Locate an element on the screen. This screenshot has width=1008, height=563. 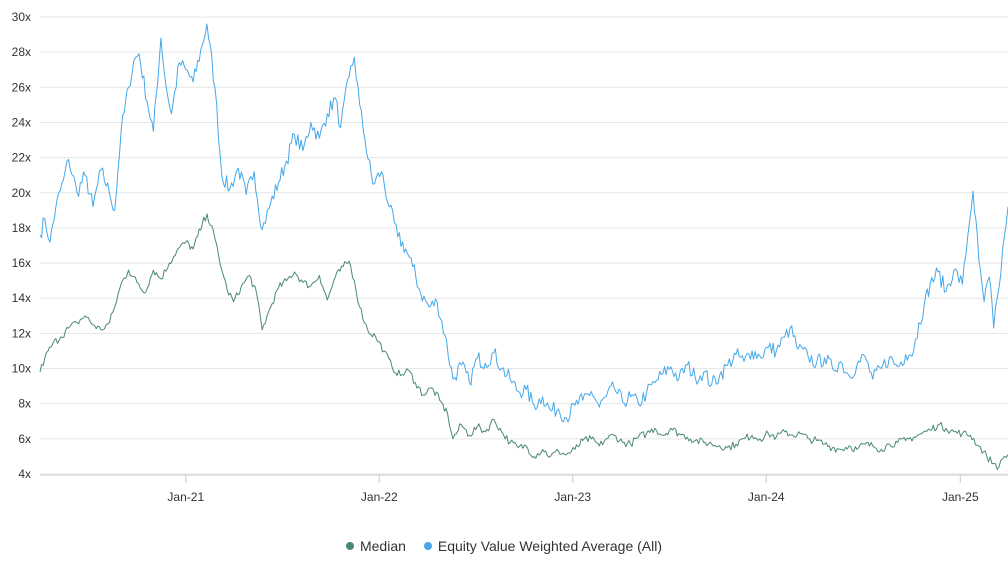
x-tick-label: Jan-22 is located at coordinates (379, 497).